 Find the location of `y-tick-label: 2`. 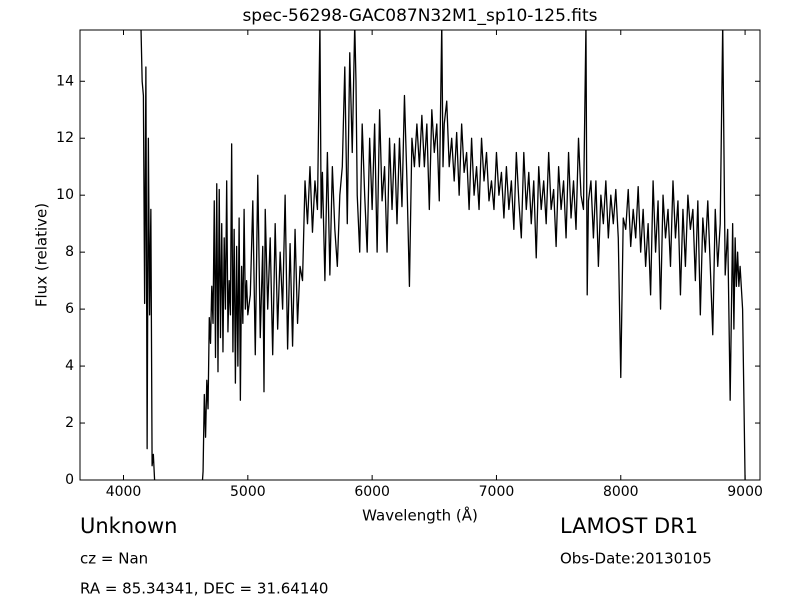

y-tick-label: 2 is located at coordinates (69, 423).